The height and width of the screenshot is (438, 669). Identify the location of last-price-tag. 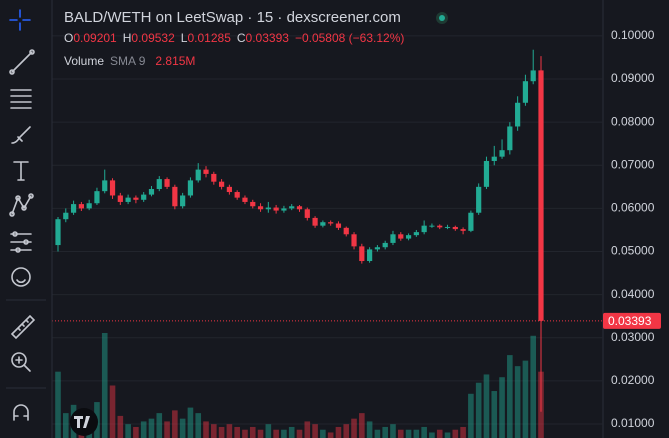
(632, 320).